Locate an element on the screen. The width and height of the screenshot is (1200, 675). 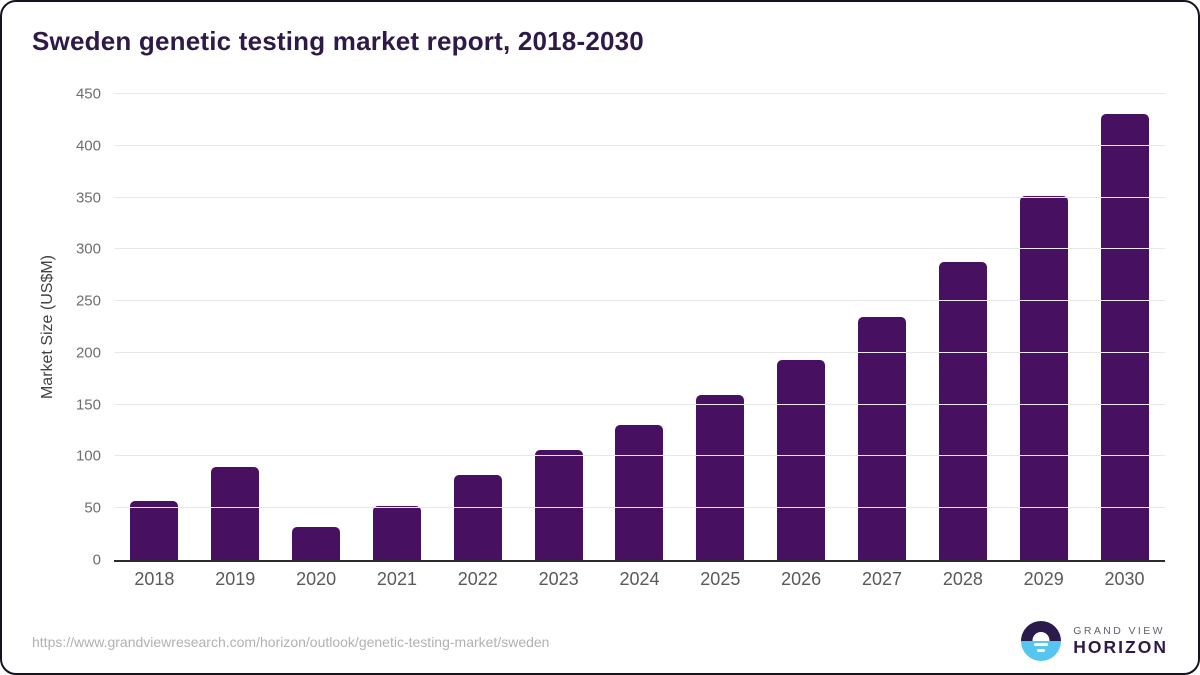
bar-column-2027 is located at coordinates (882, 327).